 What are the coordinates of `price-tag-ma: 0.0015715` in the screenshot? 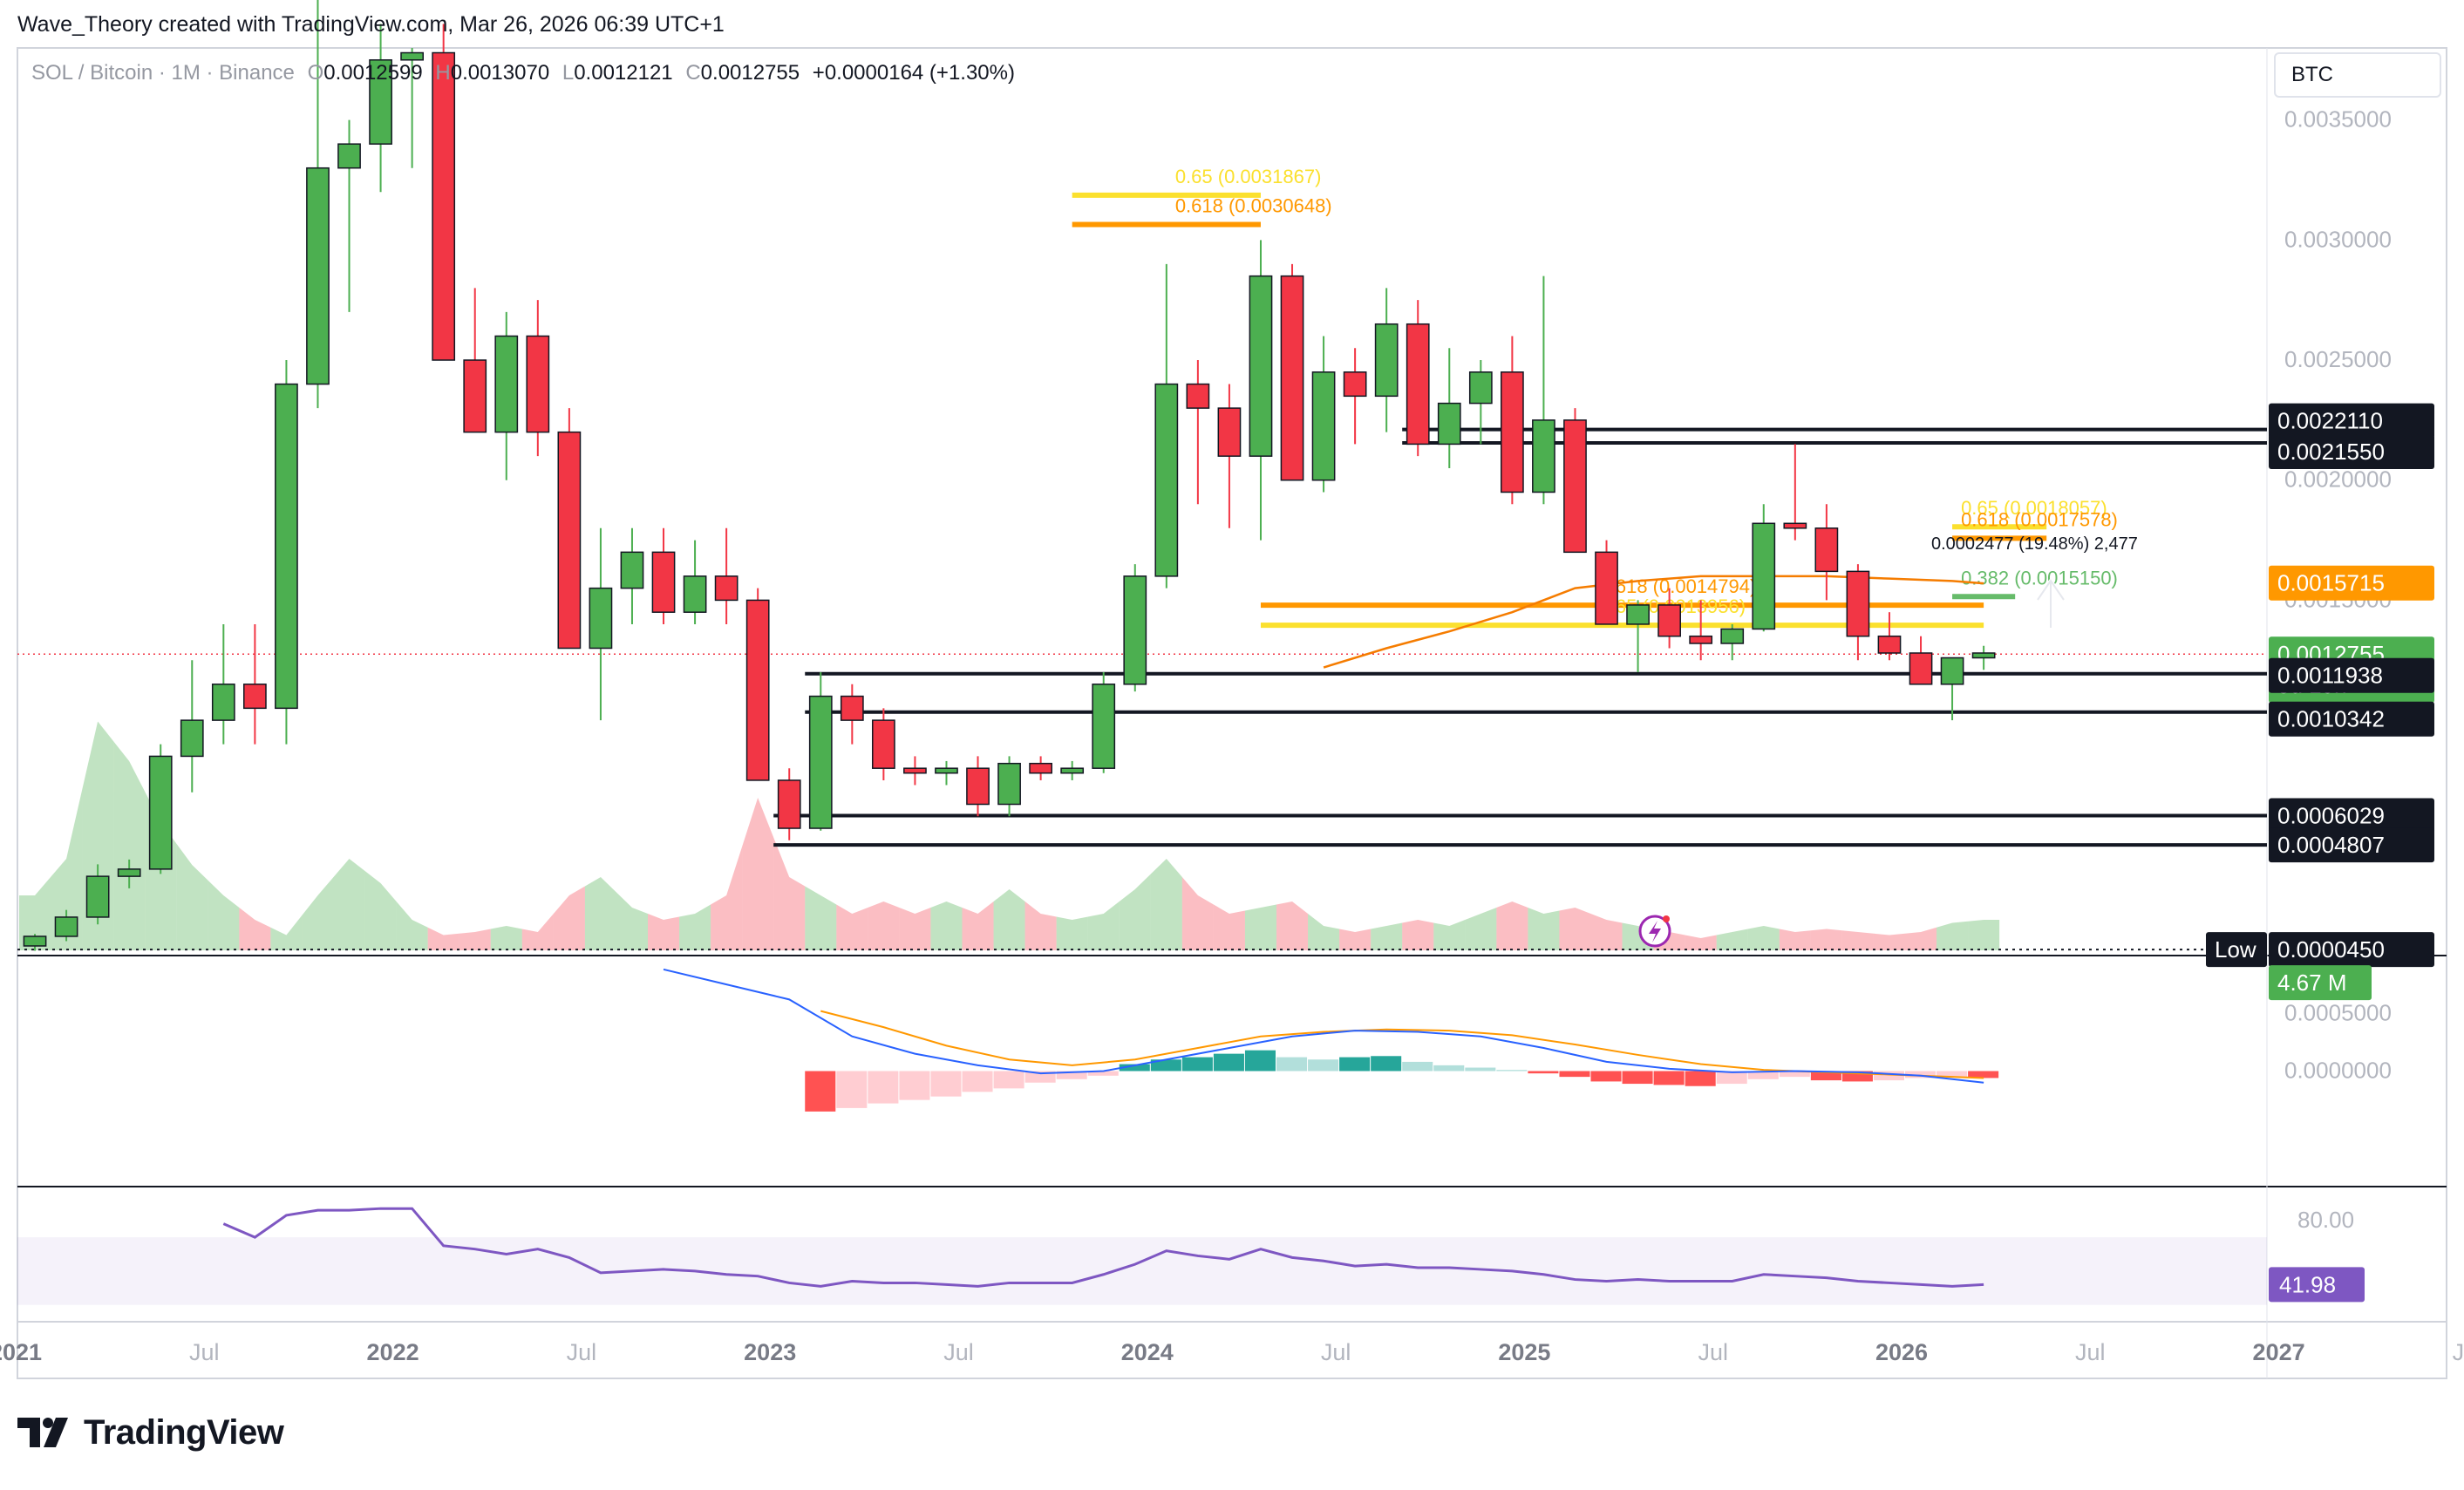 It's located at (2351, 583).